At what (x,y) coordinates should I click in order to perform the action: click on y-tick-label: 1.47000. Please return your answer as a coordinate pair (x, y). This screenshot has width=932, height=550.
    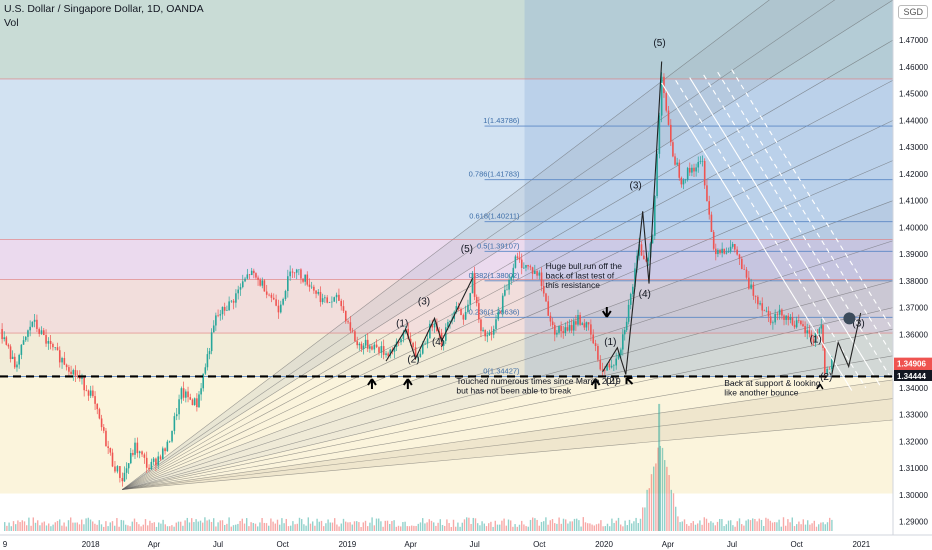
    Looking at the image, I should click on (913, 40).